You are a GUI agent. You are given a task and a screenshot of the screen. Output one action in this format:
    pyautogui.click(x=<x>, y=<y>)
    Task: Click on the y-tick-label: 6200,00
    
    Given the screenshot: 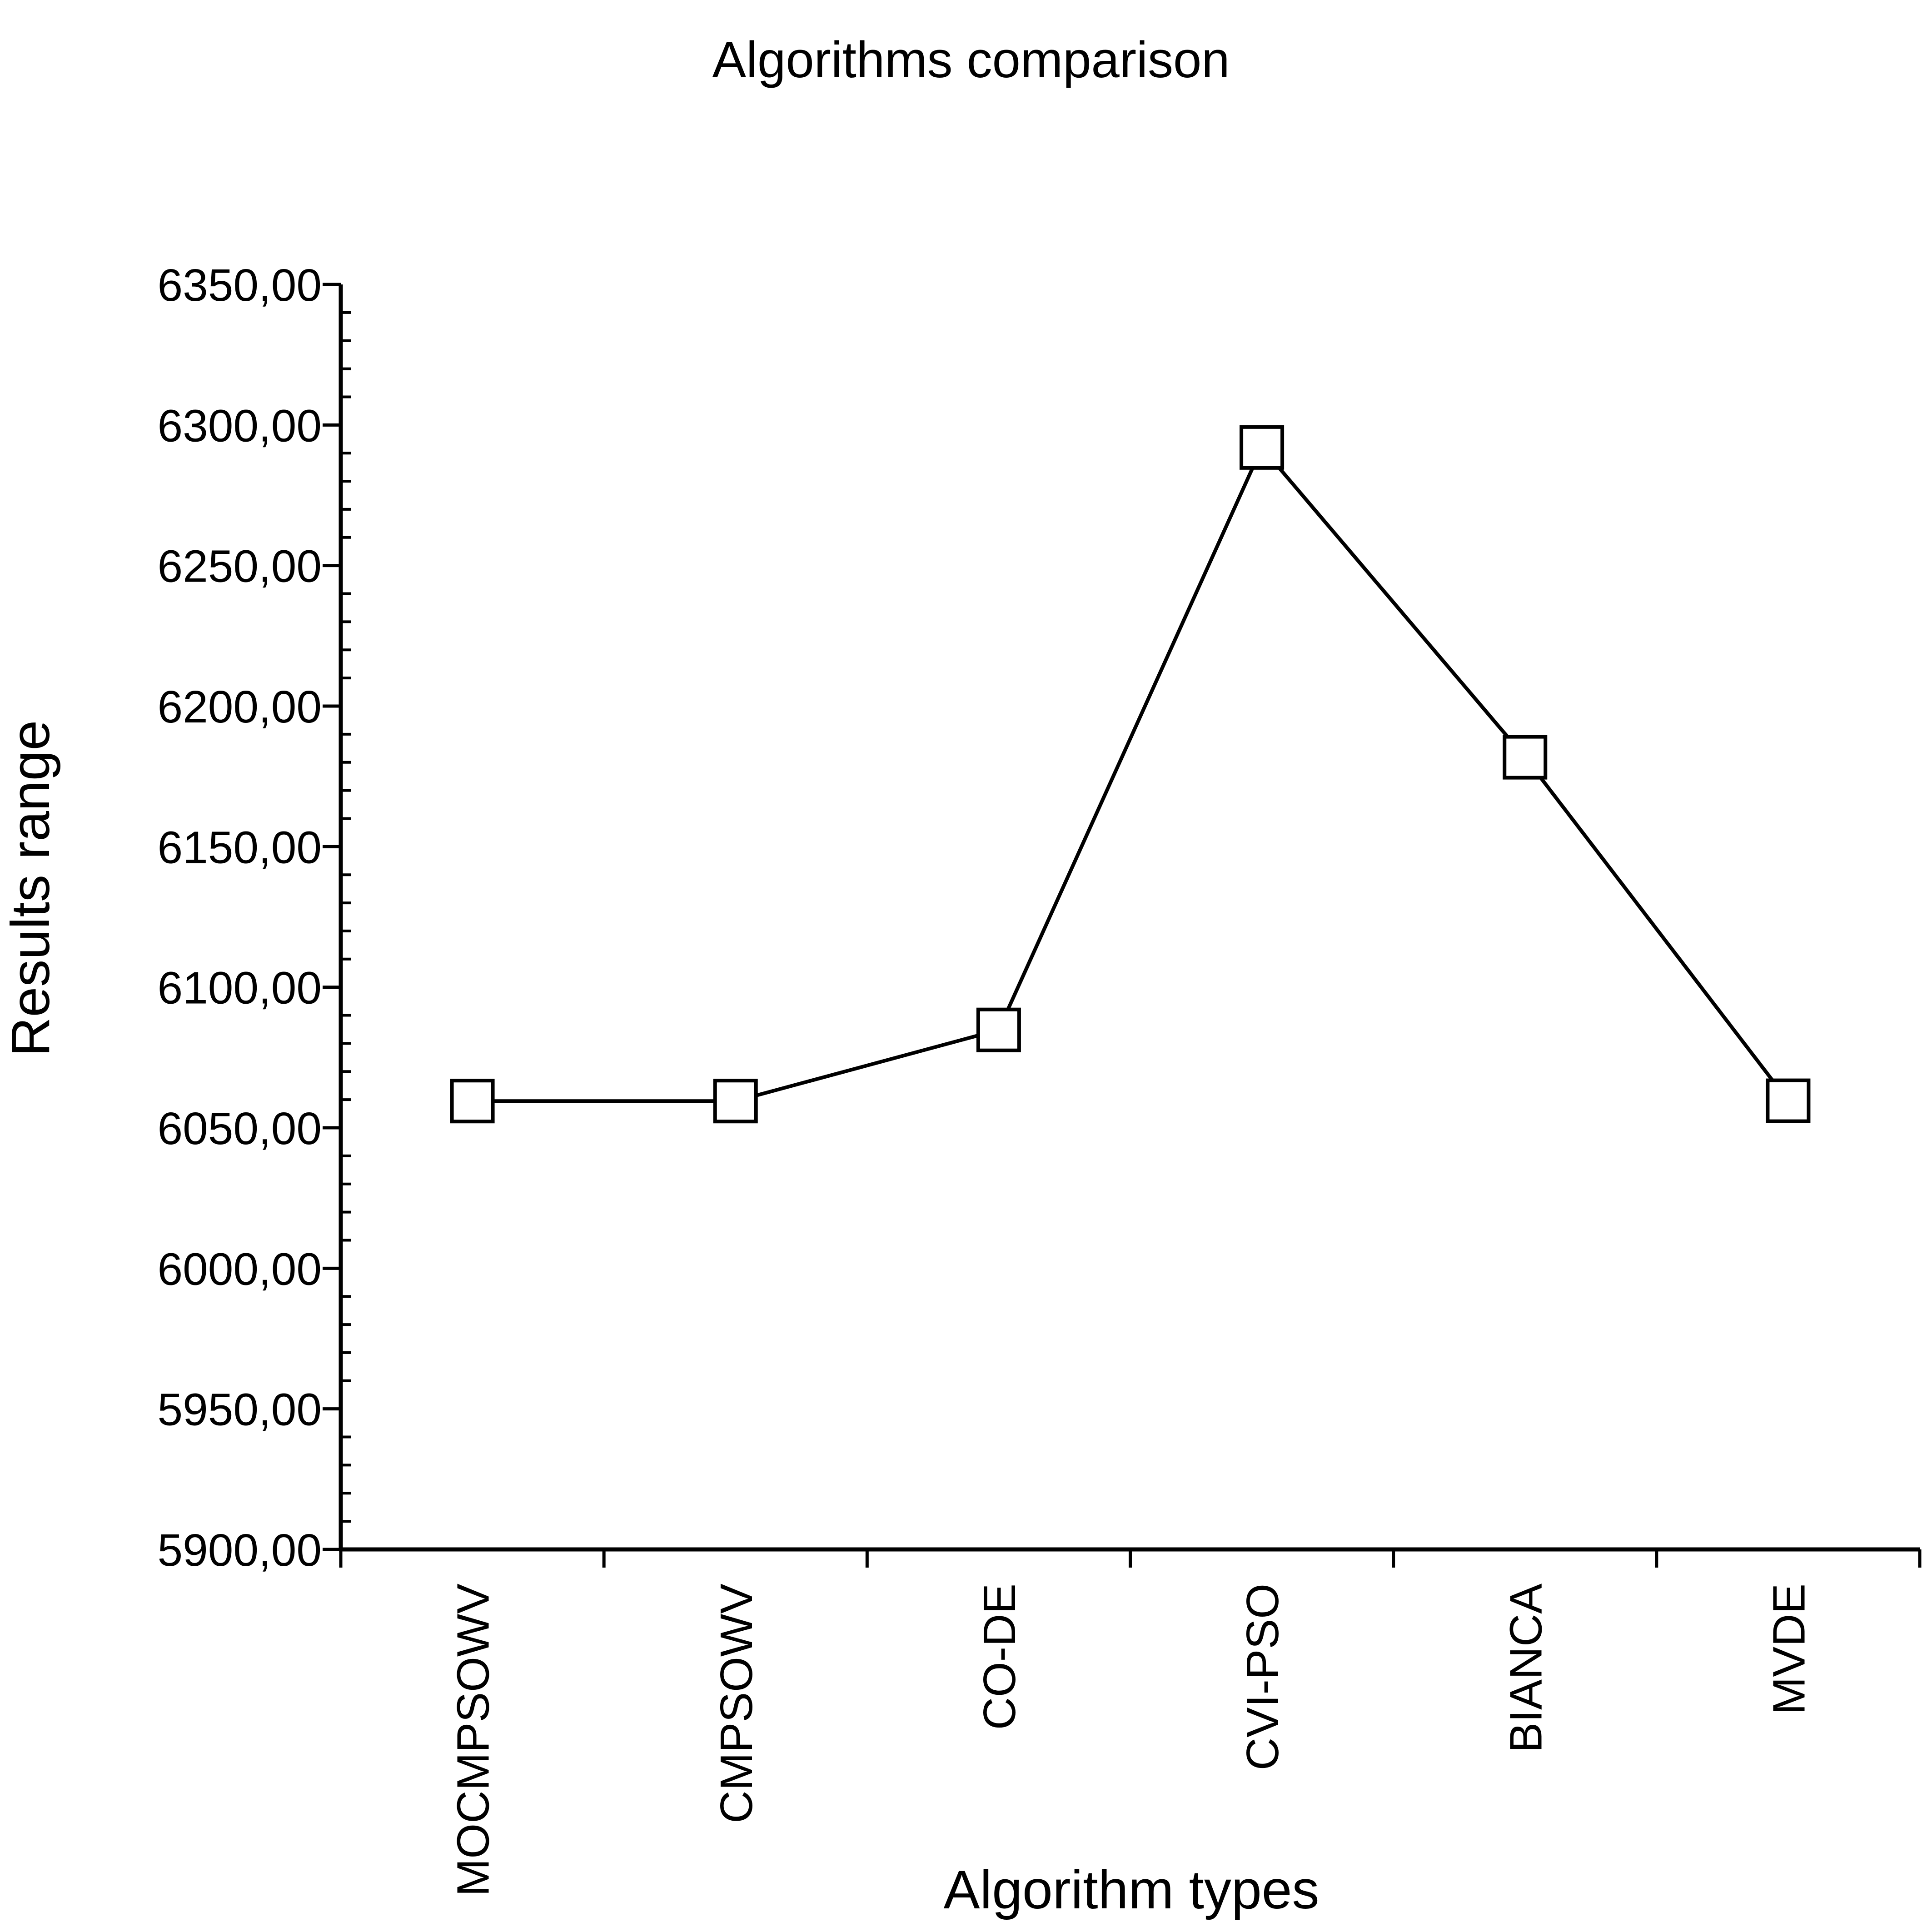 What is the action you would take?
    pyautogui.click(x=240, y=707)
    